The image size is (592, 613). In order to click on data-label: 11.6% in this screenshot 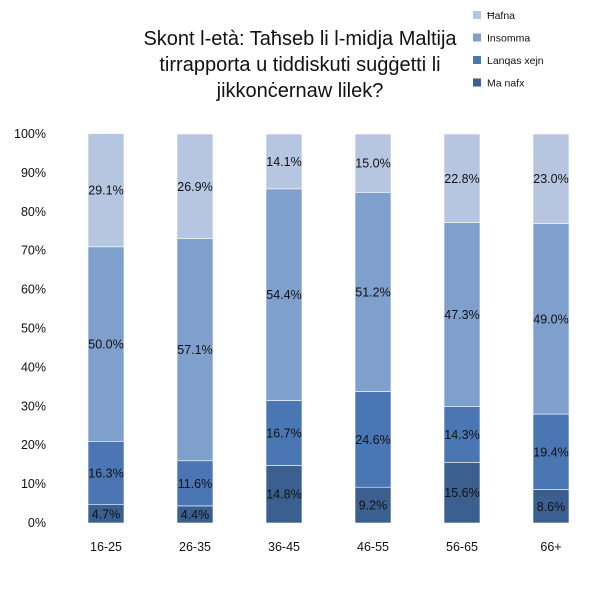, I will do `click(195, 484)`.